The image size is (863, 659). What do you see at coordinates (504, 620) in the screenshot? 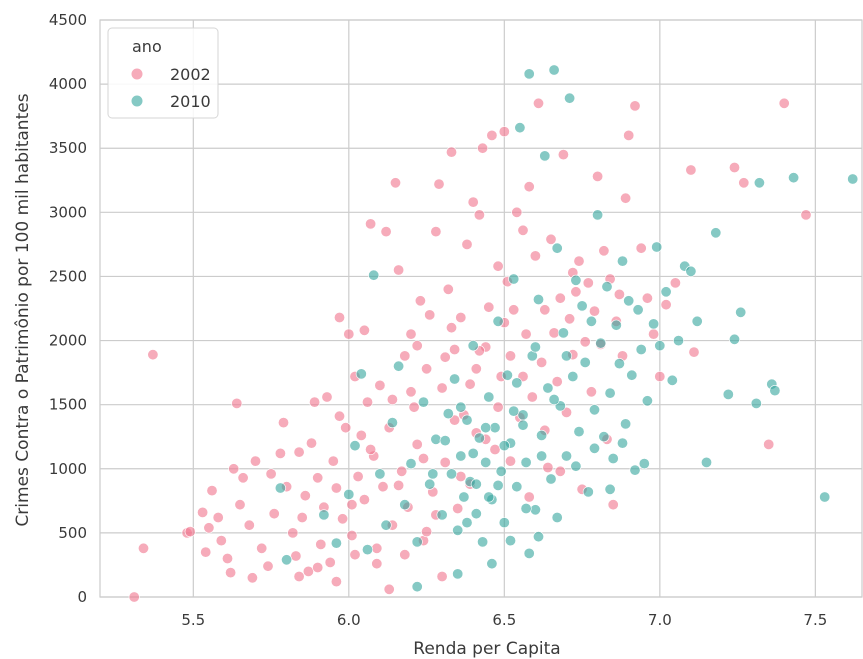
I see `x-tick-label: 6.5` at bounding box center [504, 620].